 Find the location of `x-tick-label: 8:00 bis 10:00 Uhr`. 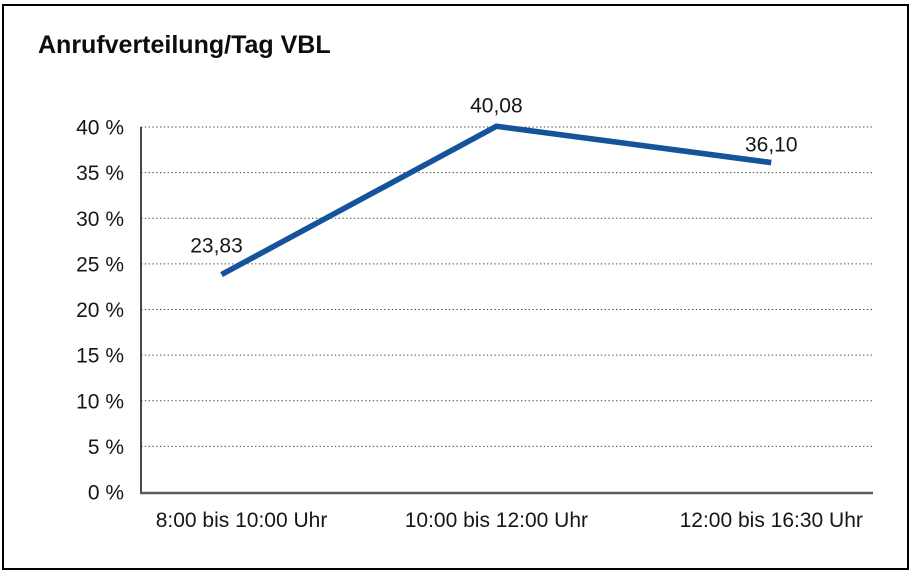

x-tick-label: 8:00 bis 10:00 Uhr is located at coordinates (242, 520).